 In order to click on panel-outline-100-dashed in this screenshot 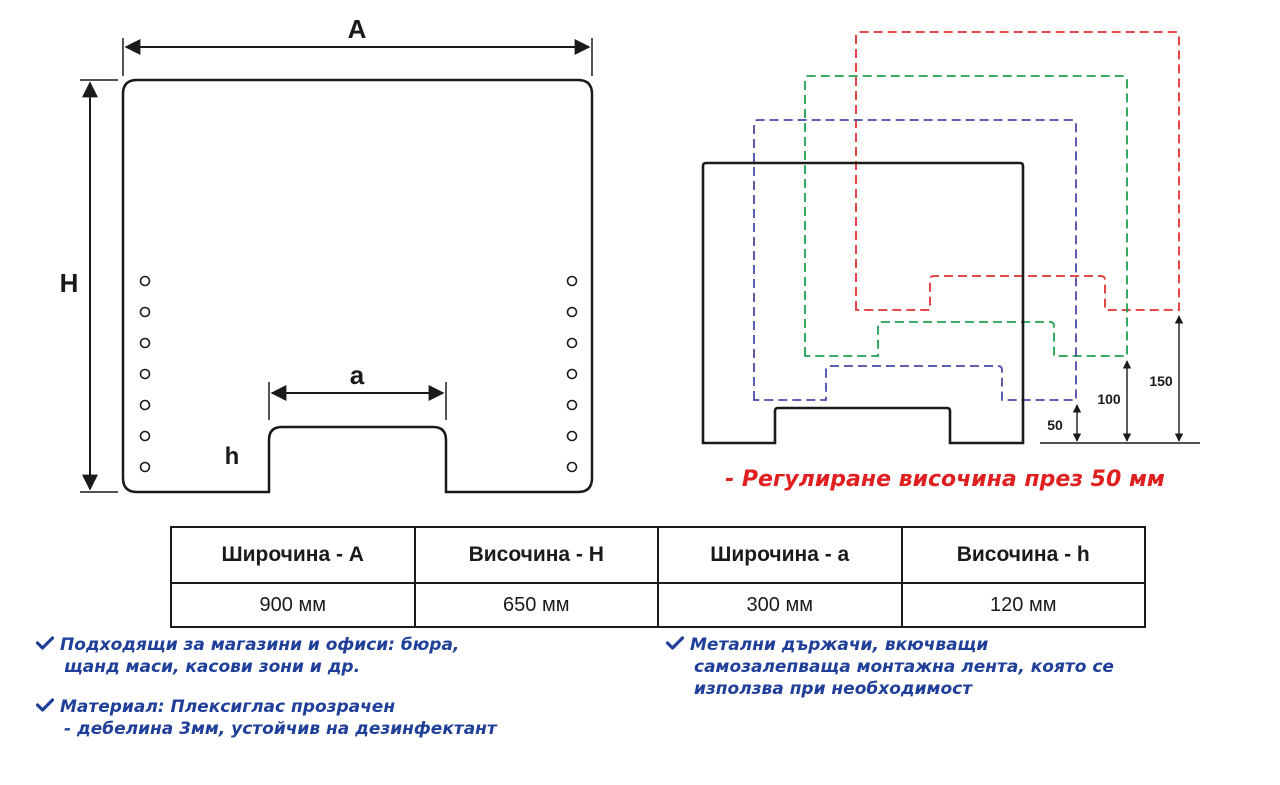, I will do `click(966, 216)`.